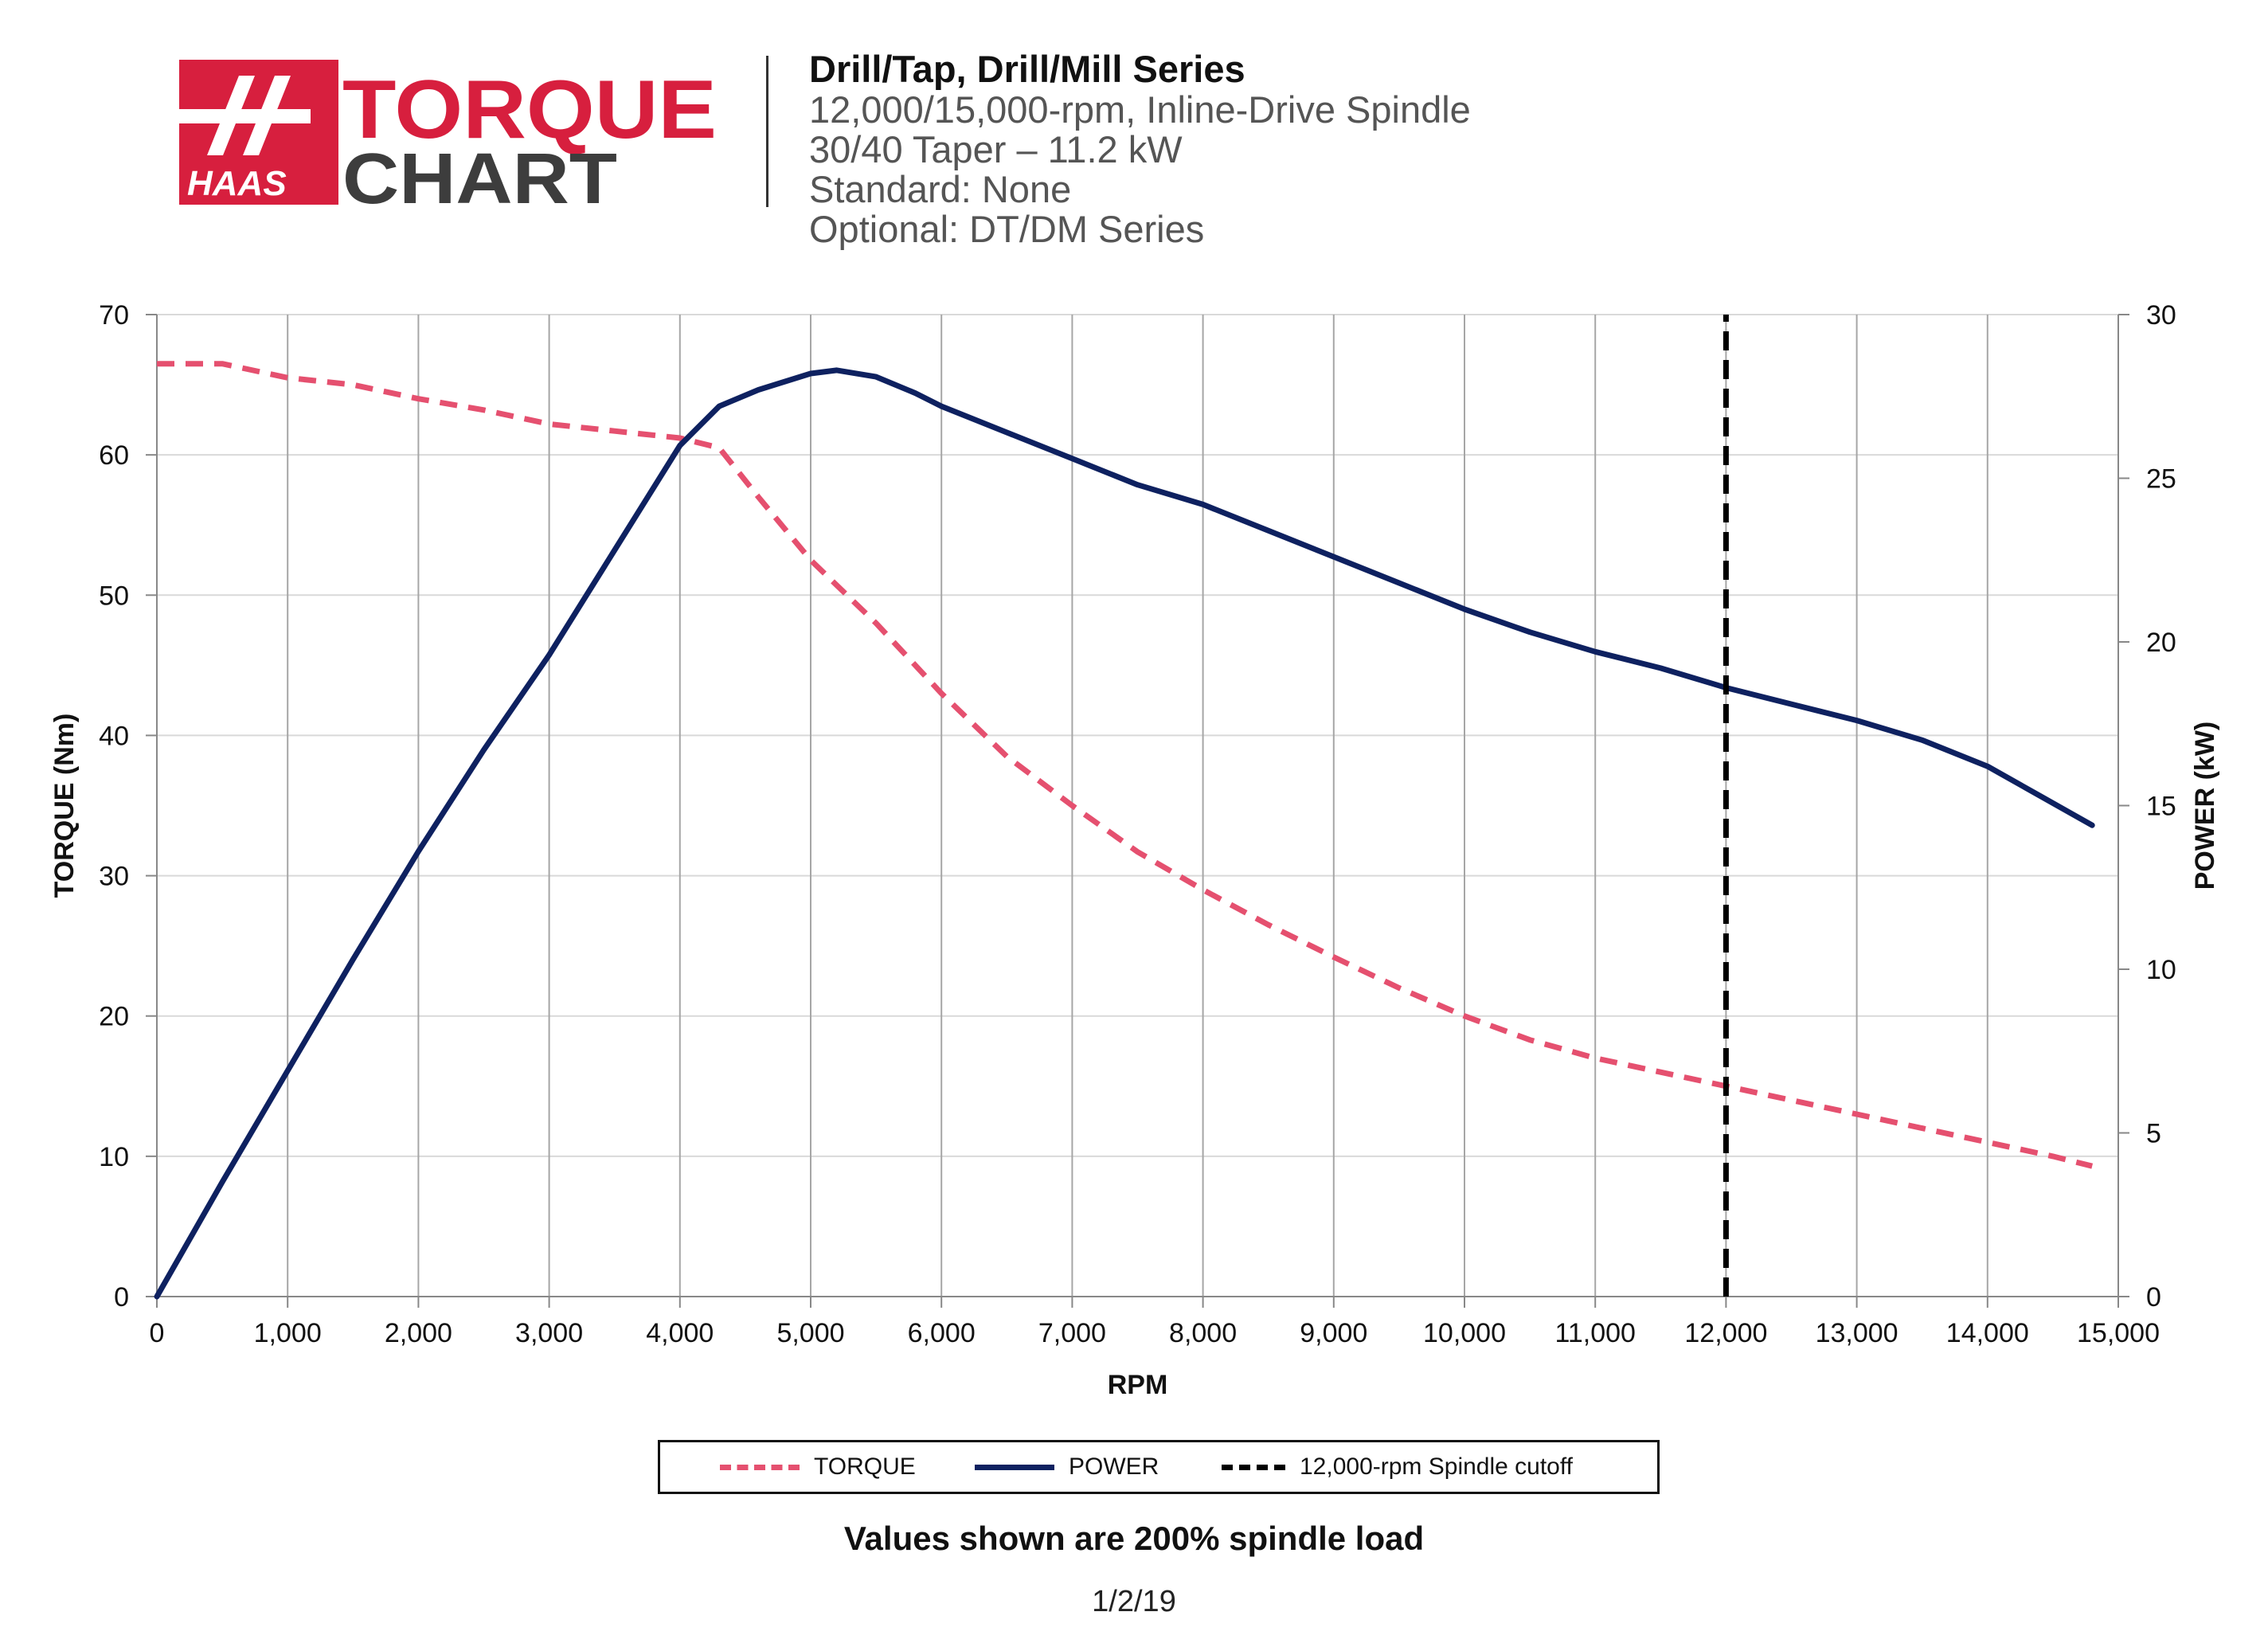  What do you see at coordinates (529, 110) in the screenshot?
I see `logo-torque-text: TORQUE` at bounding box center [529, 110].